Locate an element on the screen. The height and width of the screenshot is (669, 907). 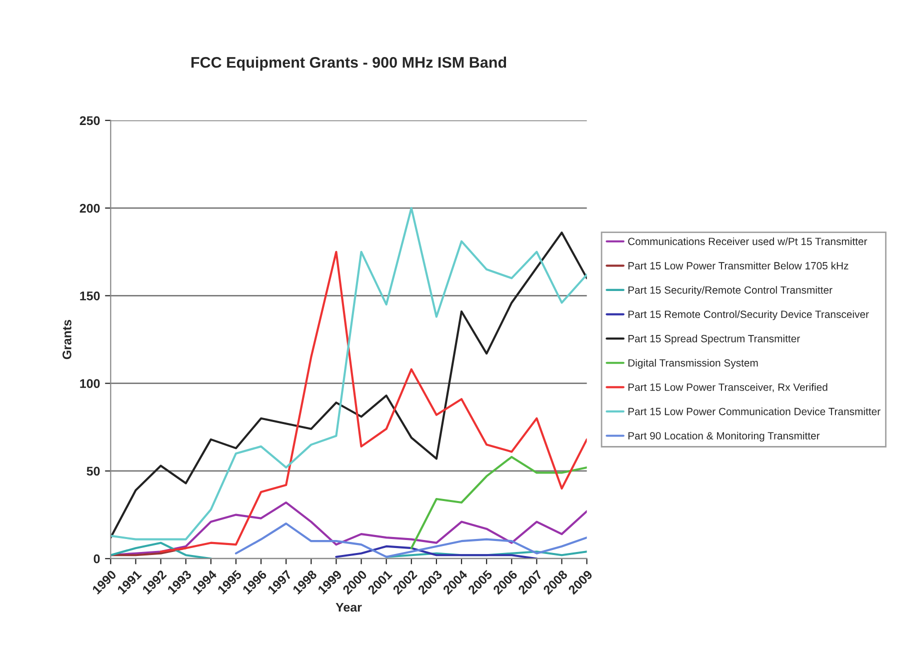
y-tick-label: 200 is located at coordinates (90, 208).